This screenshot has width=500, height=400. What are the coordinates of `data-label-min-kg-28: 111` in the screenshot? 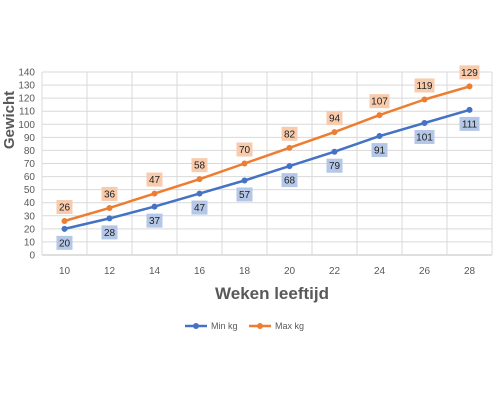 It's located at (470, 124).